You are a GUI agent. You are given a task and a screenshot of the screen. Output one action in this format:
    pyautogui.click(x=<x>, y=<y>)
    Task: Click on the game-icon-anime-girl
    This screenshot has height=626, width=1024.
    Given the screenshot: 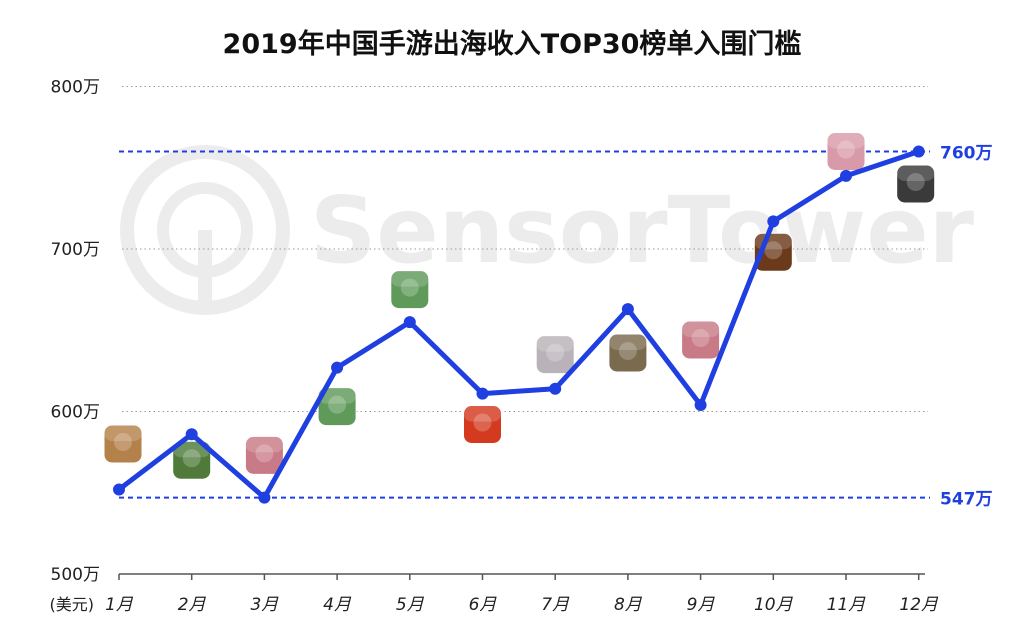 What is the action you would take?
    pyautogui.click(x=555, y=355)
    